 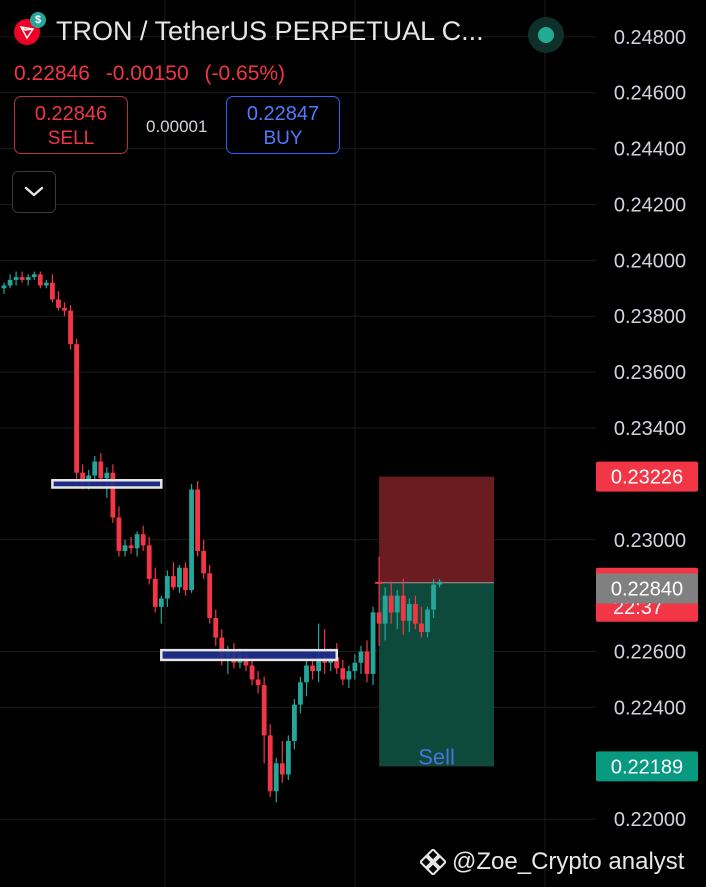 I want to click on buy-label: BUY, so click(x=283, y=138).